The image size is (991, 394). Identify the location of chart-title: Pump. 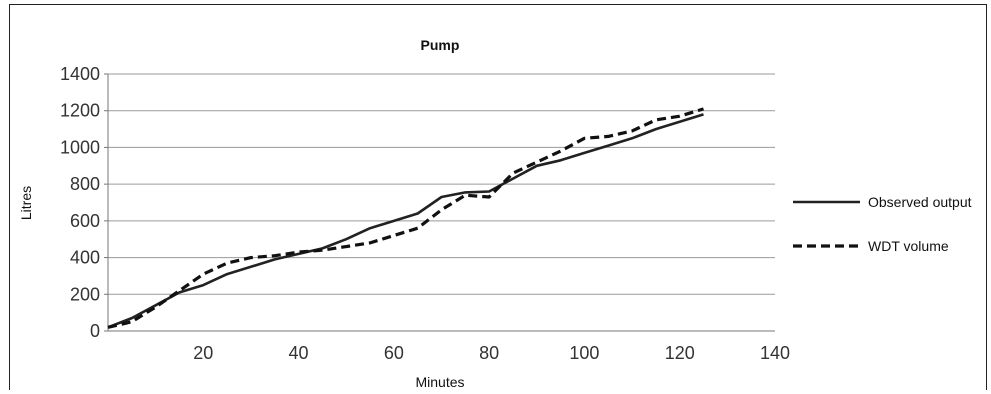
(440, 45).